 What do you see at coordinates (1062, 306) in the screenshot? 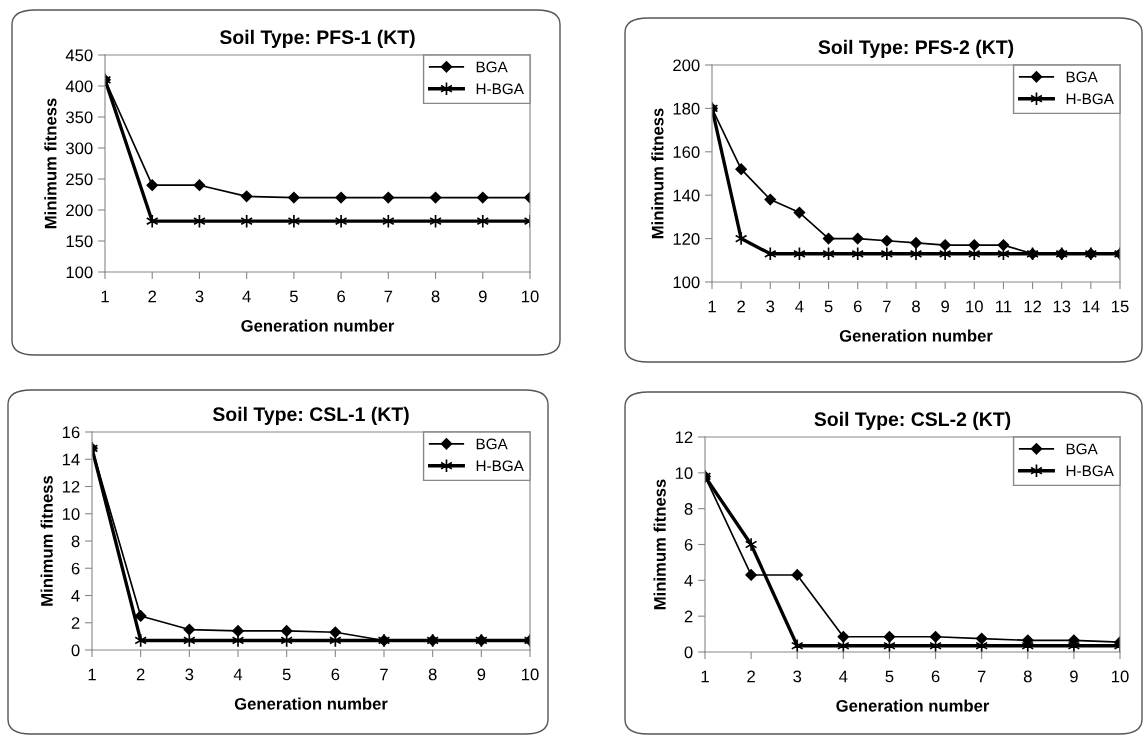
I see `x-tick-label: 13` at bounding box center [1062, 306].